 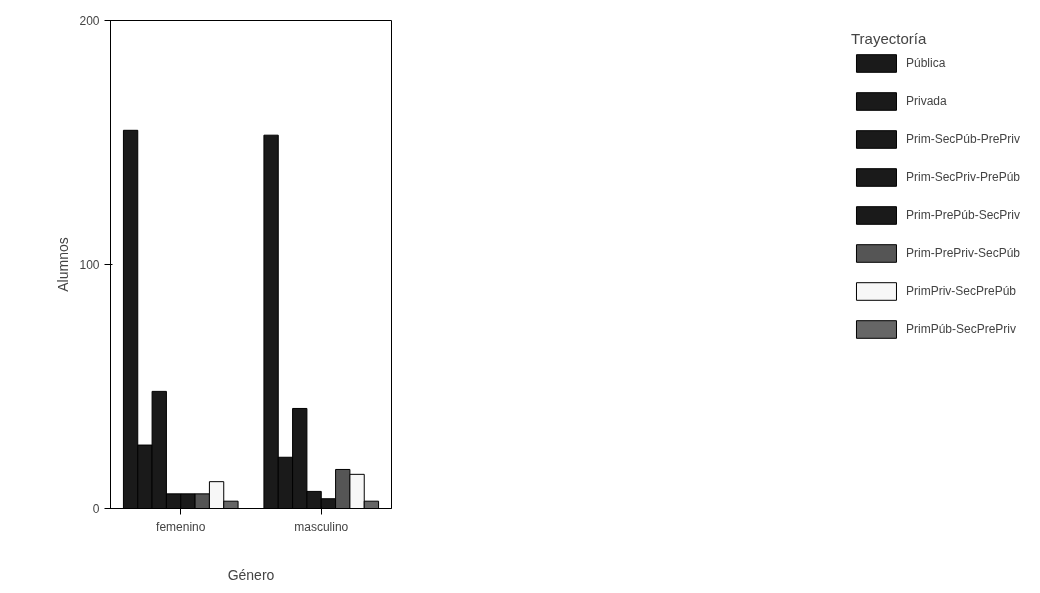 What do you see at coordinates (960, 329) in the screenshot?
I see `legend-label: PrimPúb-SecPrePriv` at bounding box center [960, 329].